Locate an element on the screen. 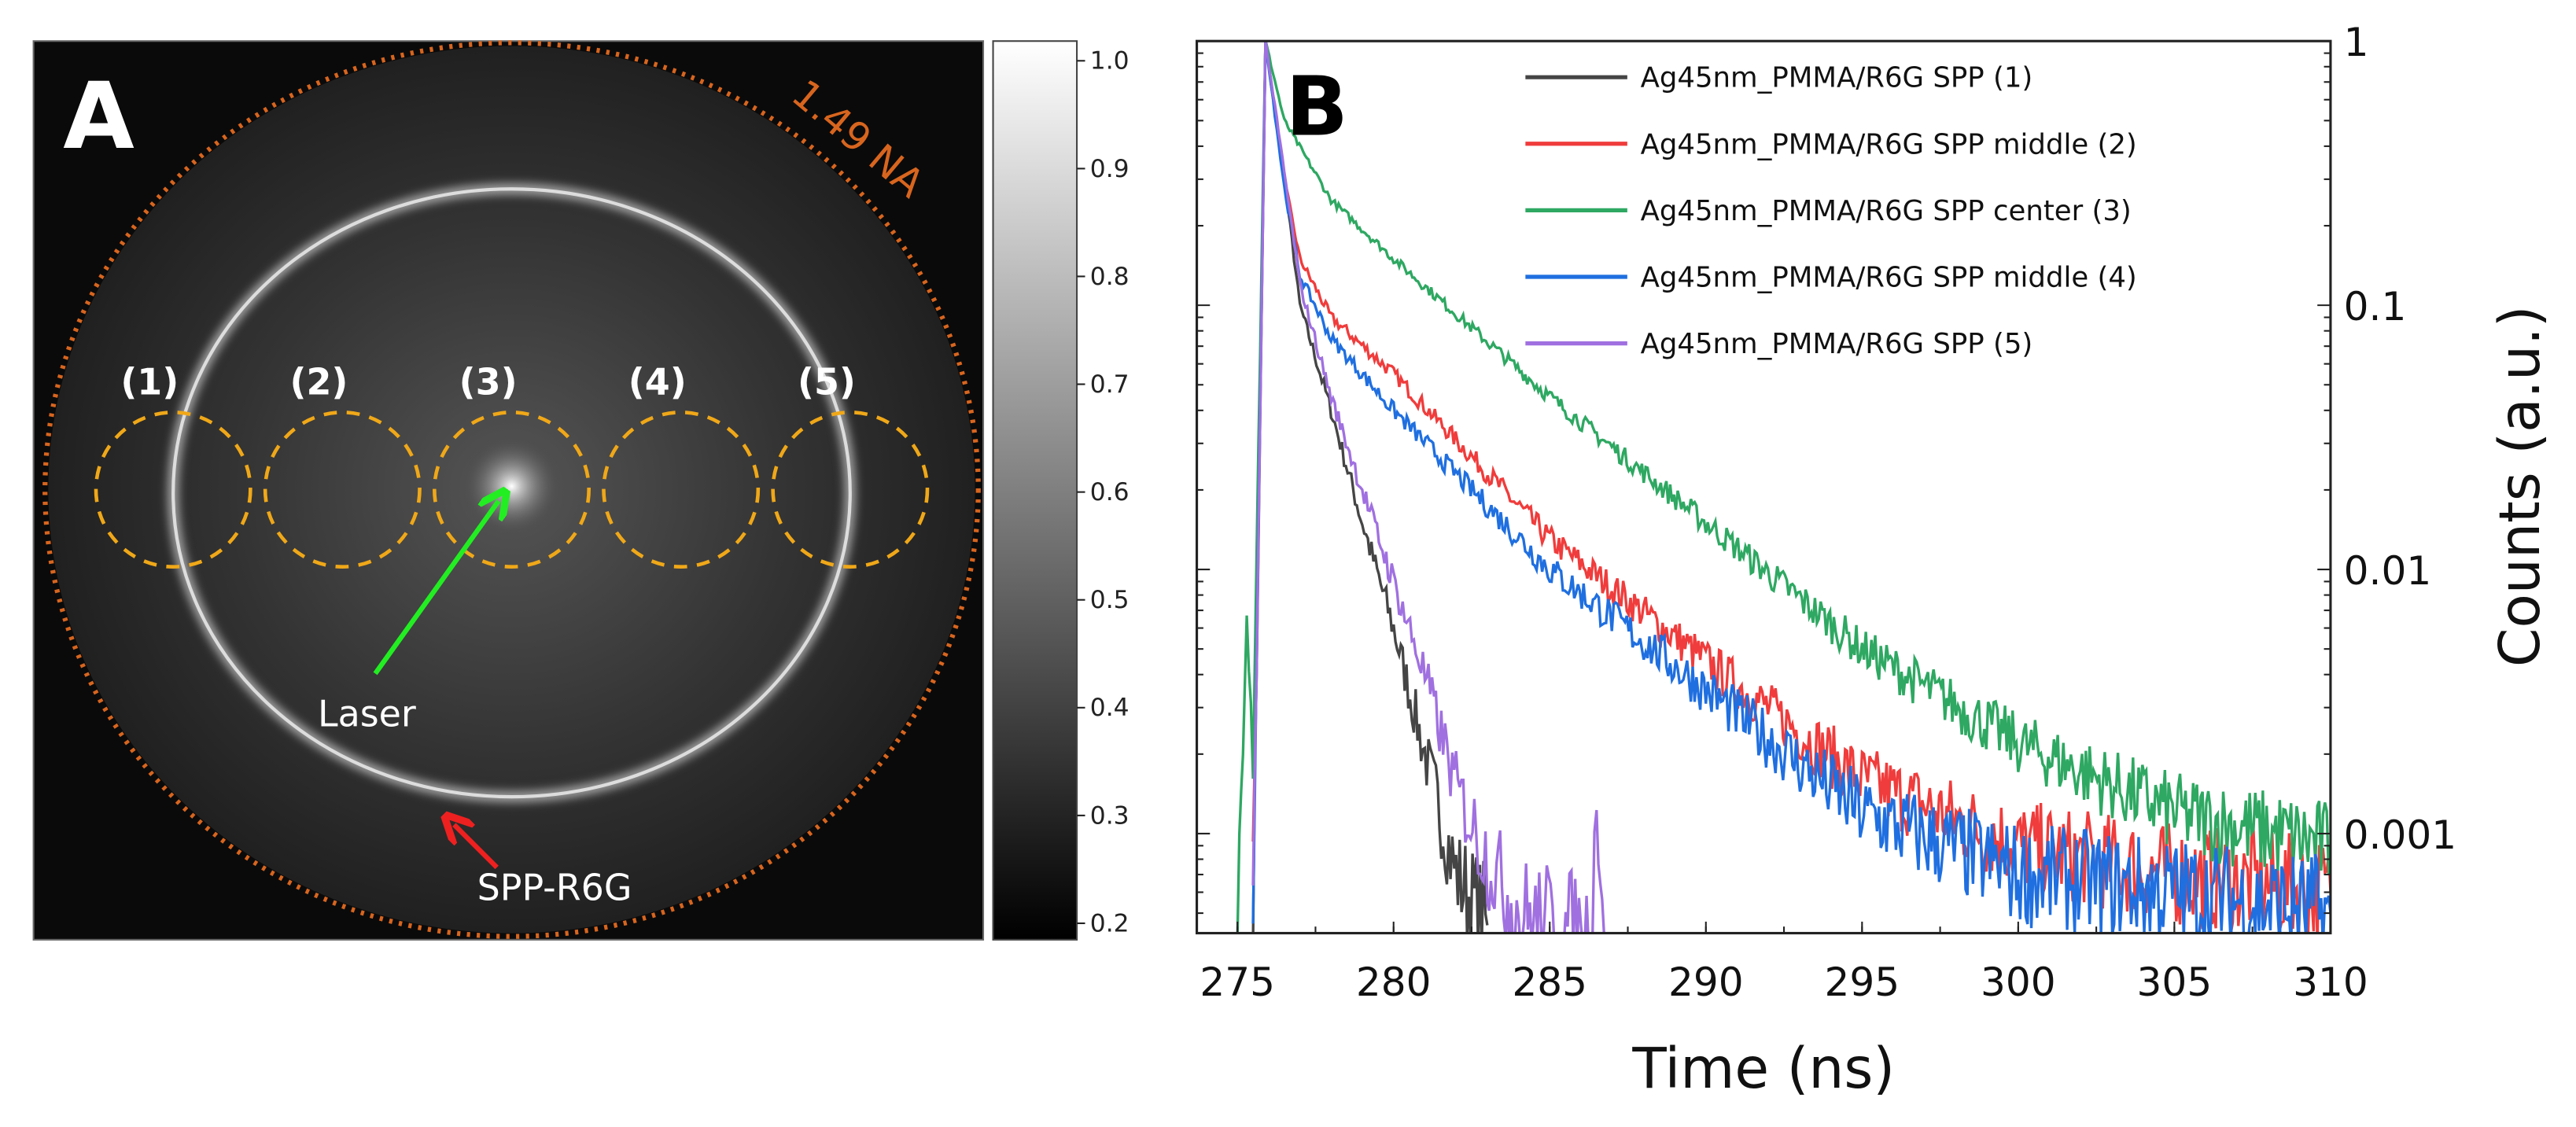 The height and width of the screenshot is (1127, 2576). x-tick-label: 300 is located at coordinates (2018, 982).